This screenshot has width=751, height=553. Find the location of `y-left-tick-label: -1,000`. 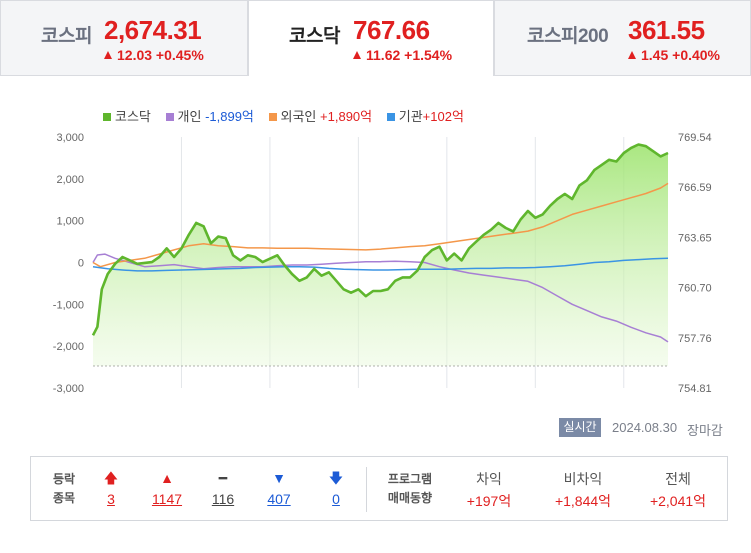

y-left-tick-label: -1,000 is located at coordinates (68, 305).